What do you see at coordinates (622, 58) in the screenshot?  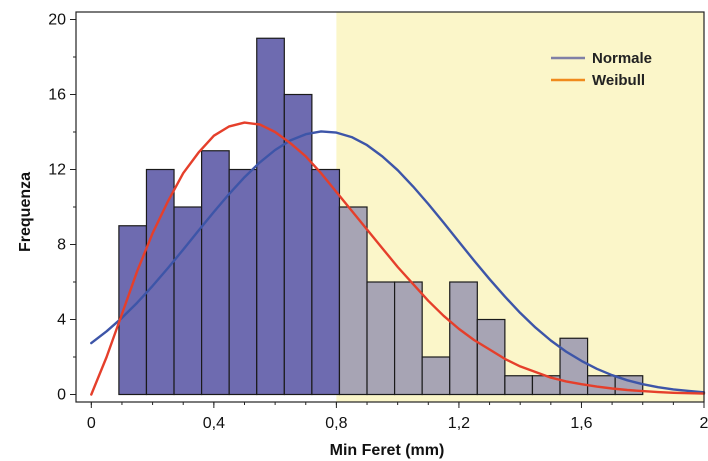 I see `legend-label-normale: Normale` at bounding box center [622, 58].